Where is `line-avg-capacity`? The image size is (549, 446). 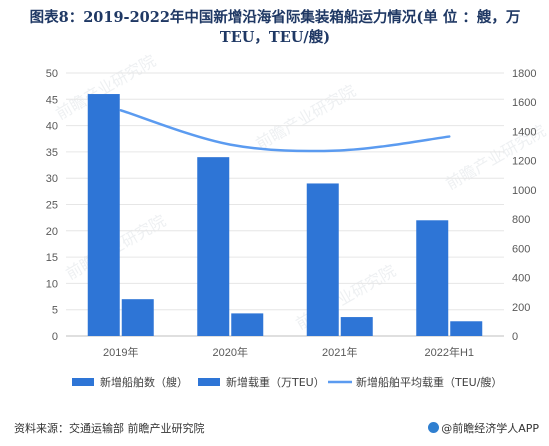 line-avg-capacity is located at coordinates (285, 131).